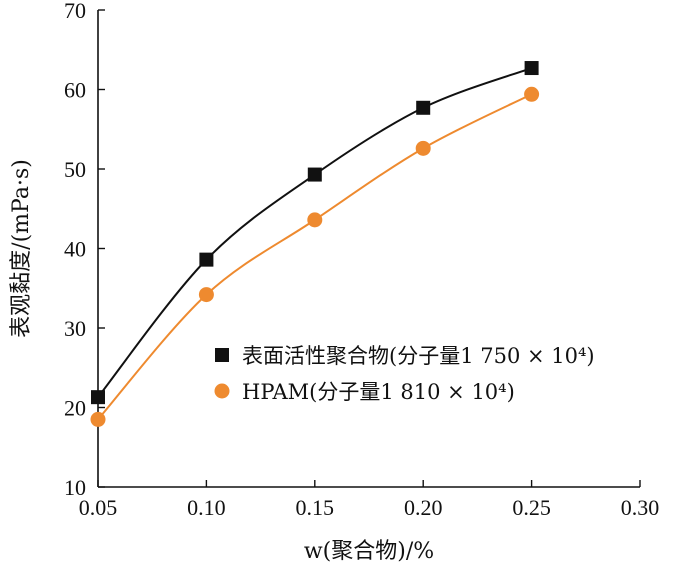 The height and width of the screenshot is (571, 700). Describe the element at coordinates (315, 507) in the screenshot. I see `x-tick-label: 0.15` at that location.